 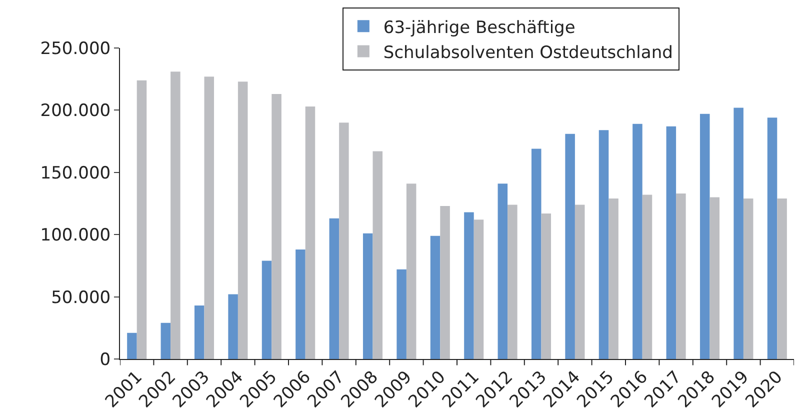 What do you see at coordinates (75, 173) in the screenshot?
I see `y-tick-label: 150.000` at bounding box center [75, 173].